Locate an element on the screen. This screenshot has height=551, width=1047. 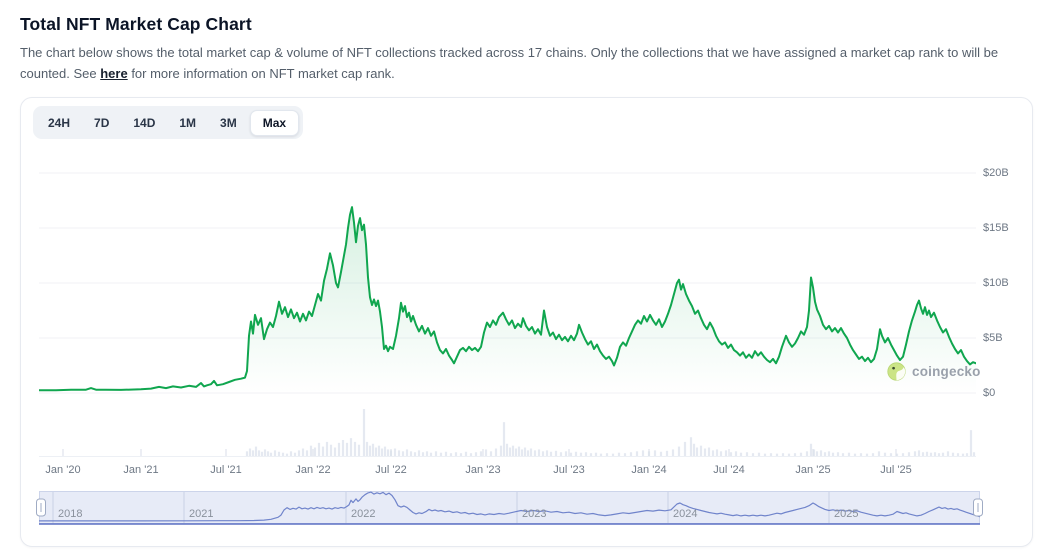
navigator-year-label: 2023 is located at coordinates (534, 514).